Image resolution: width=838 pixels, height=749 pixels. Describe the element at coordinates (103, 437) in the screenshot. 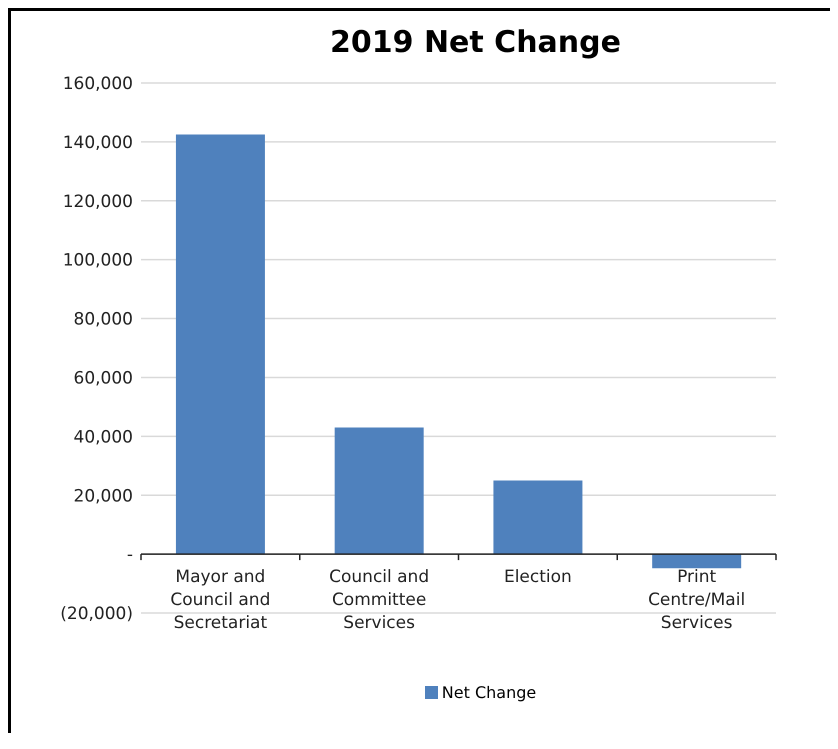

I see `y-tick-label: 40,000` at that location.